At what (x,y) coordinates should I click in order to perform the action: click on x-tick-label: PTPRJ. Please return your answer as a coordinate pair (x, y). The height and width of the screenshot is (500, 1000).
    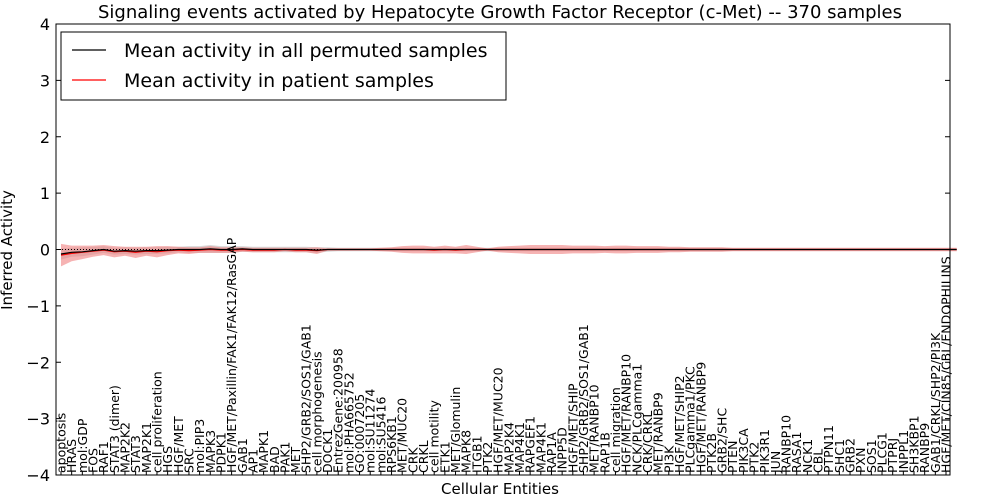
    Looking at the image, I should click on (892, 455).